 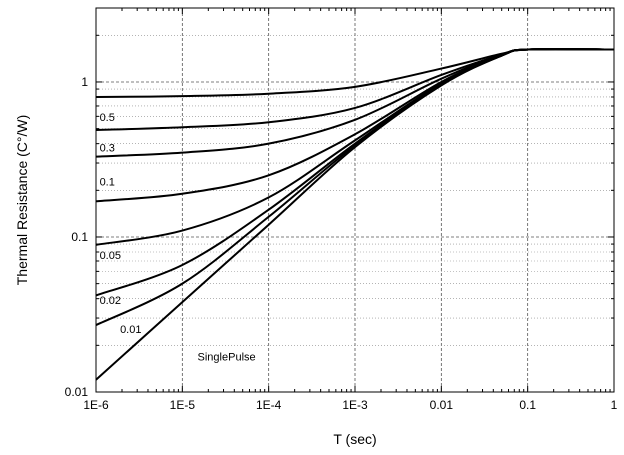 What do you see at coordinates (178, 237) in the screenshot?
I see `series-labels: 0.5 0.3 0.1 0.05 0.02 0.01 SinglePulse` at bounding box center [178, 237].